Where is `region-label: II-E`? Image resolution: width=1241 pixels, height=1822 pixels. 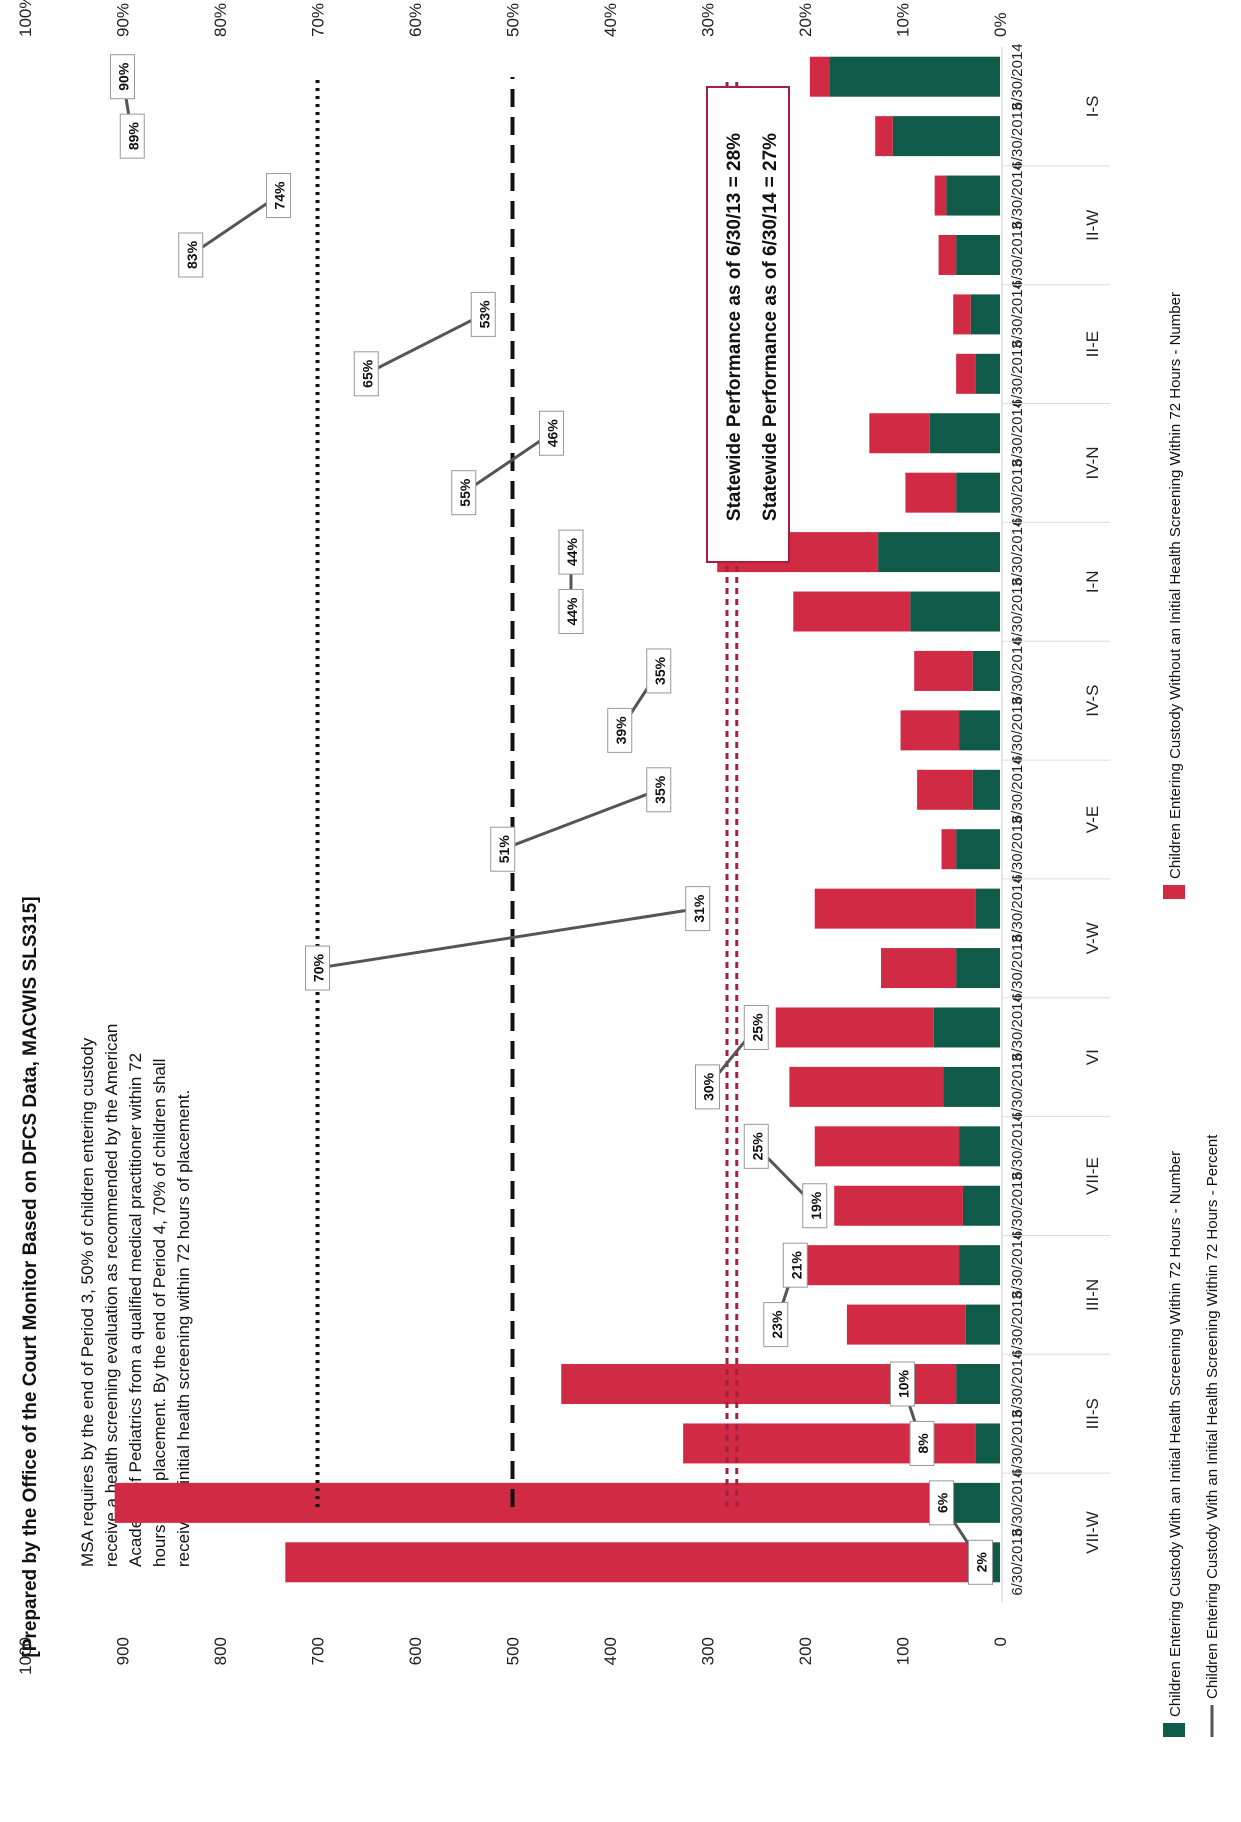
region-label: II-E is located at coordinates (1092, 344).